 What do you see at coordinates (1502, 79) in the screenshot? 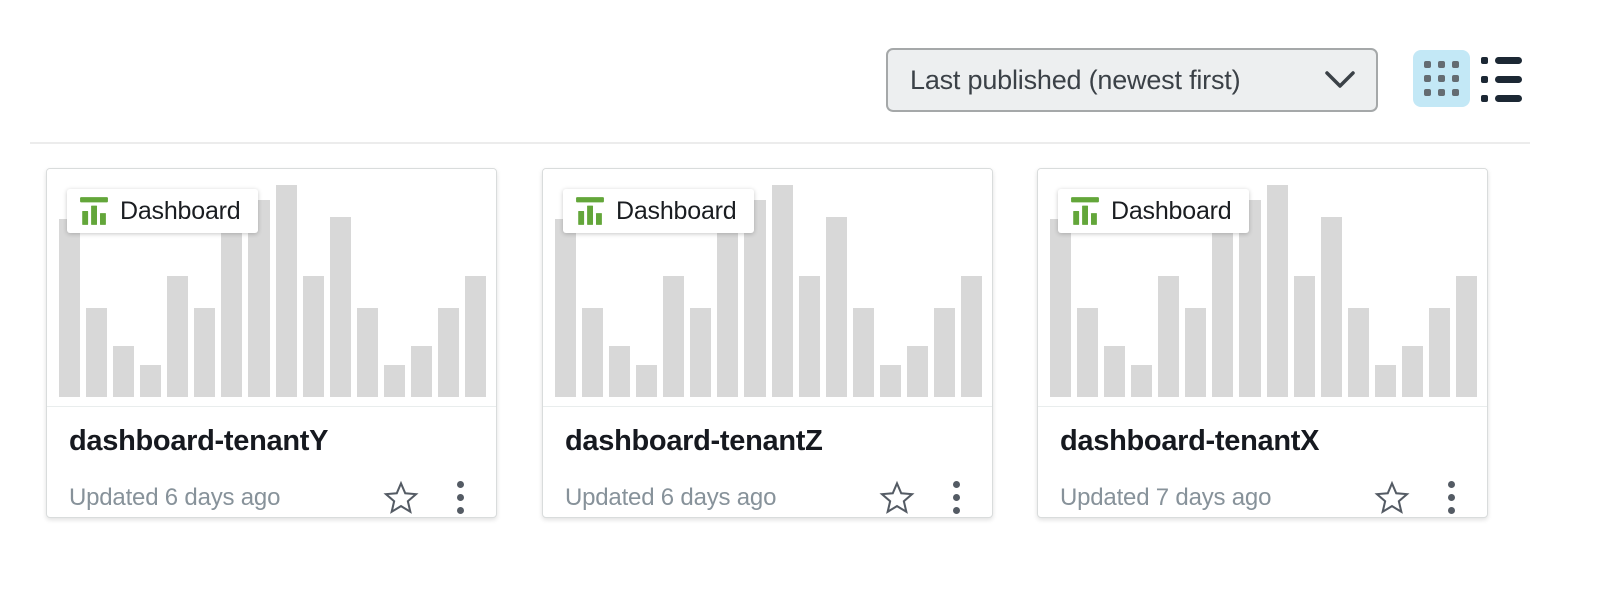
I see `list-view-button` at bounding box center [1502, 79].